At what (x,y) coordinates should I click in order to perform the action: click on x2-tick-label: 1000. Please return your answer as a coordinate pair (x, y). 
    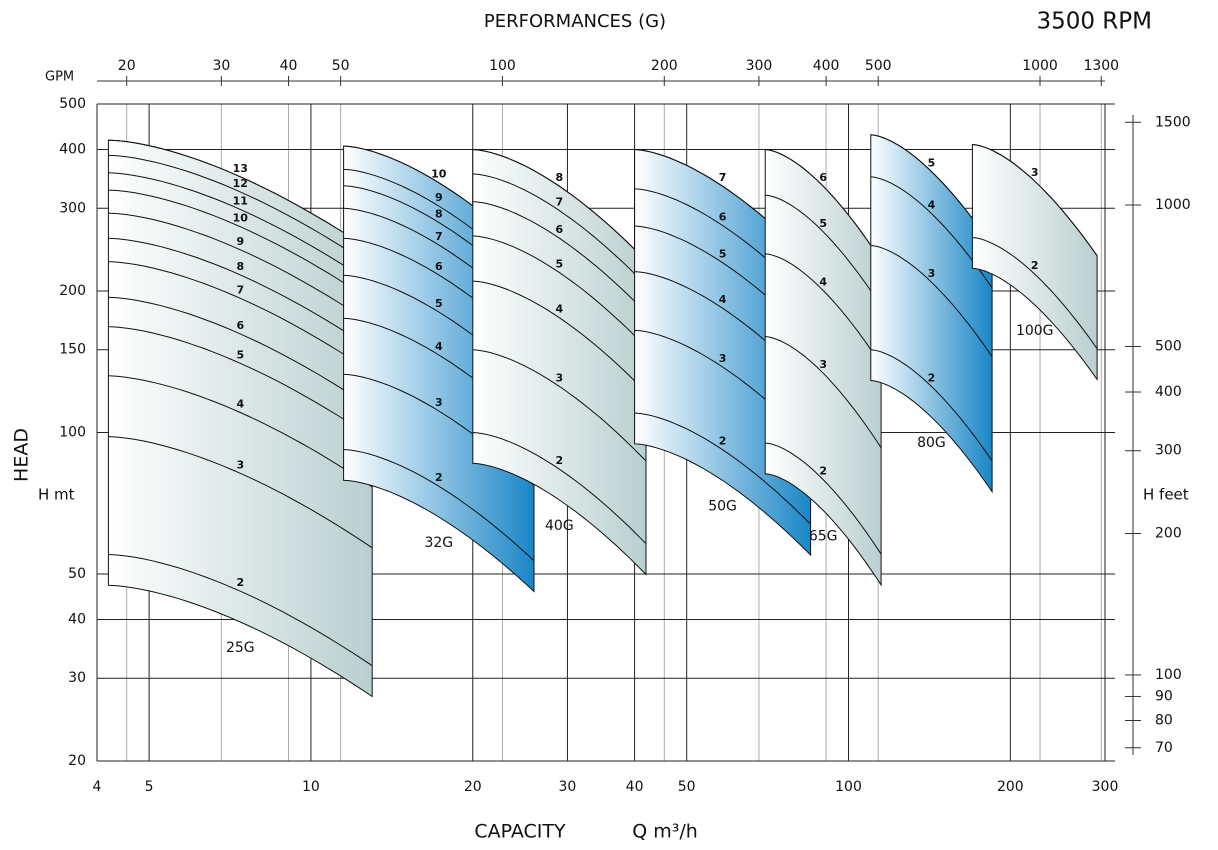
    Looking at the image, I should click on (1040, 66).